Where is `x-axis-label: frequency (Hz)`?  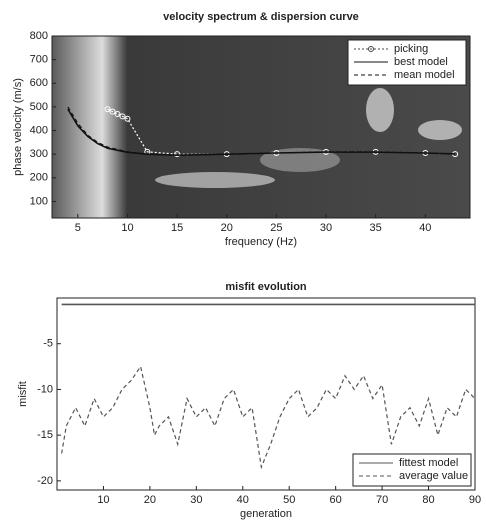
x-axis-label: frequency (Hz) is located at coordinates (261, 242).